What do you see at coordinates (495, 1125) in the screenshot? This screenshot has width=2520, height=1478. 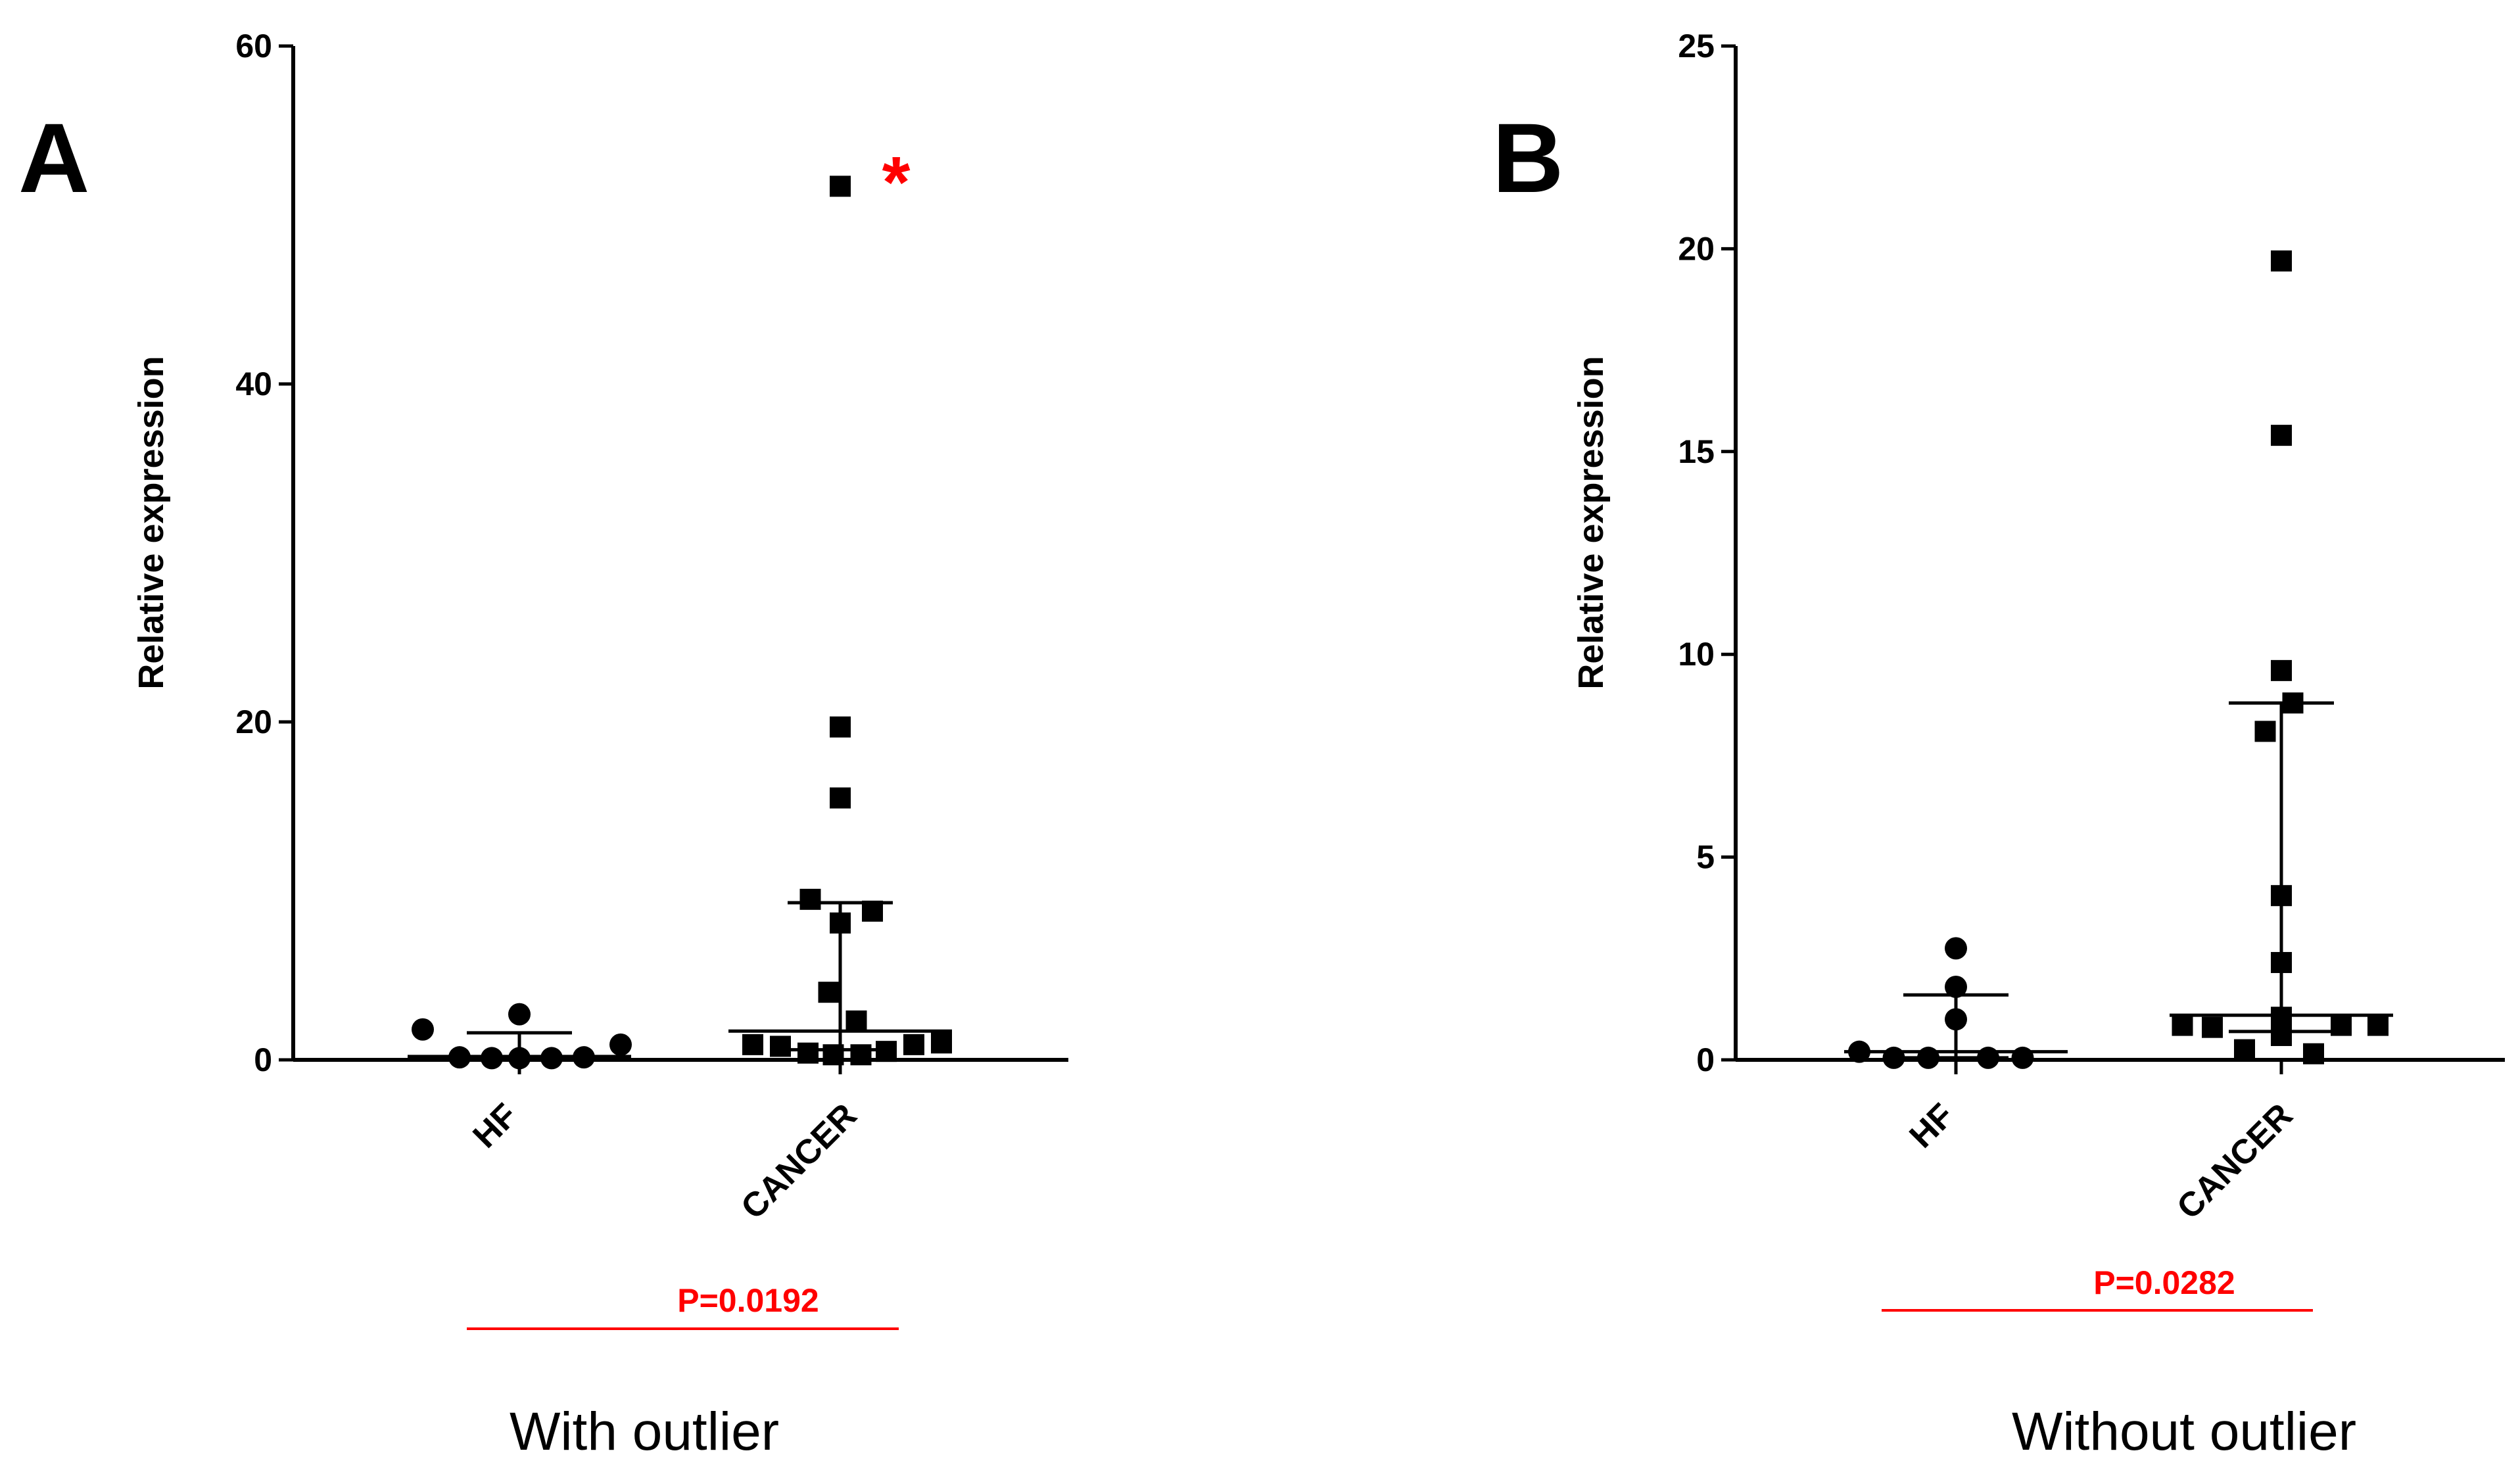 I see `panel-a-category-hf: HF` at bounding box center [495, 1125].